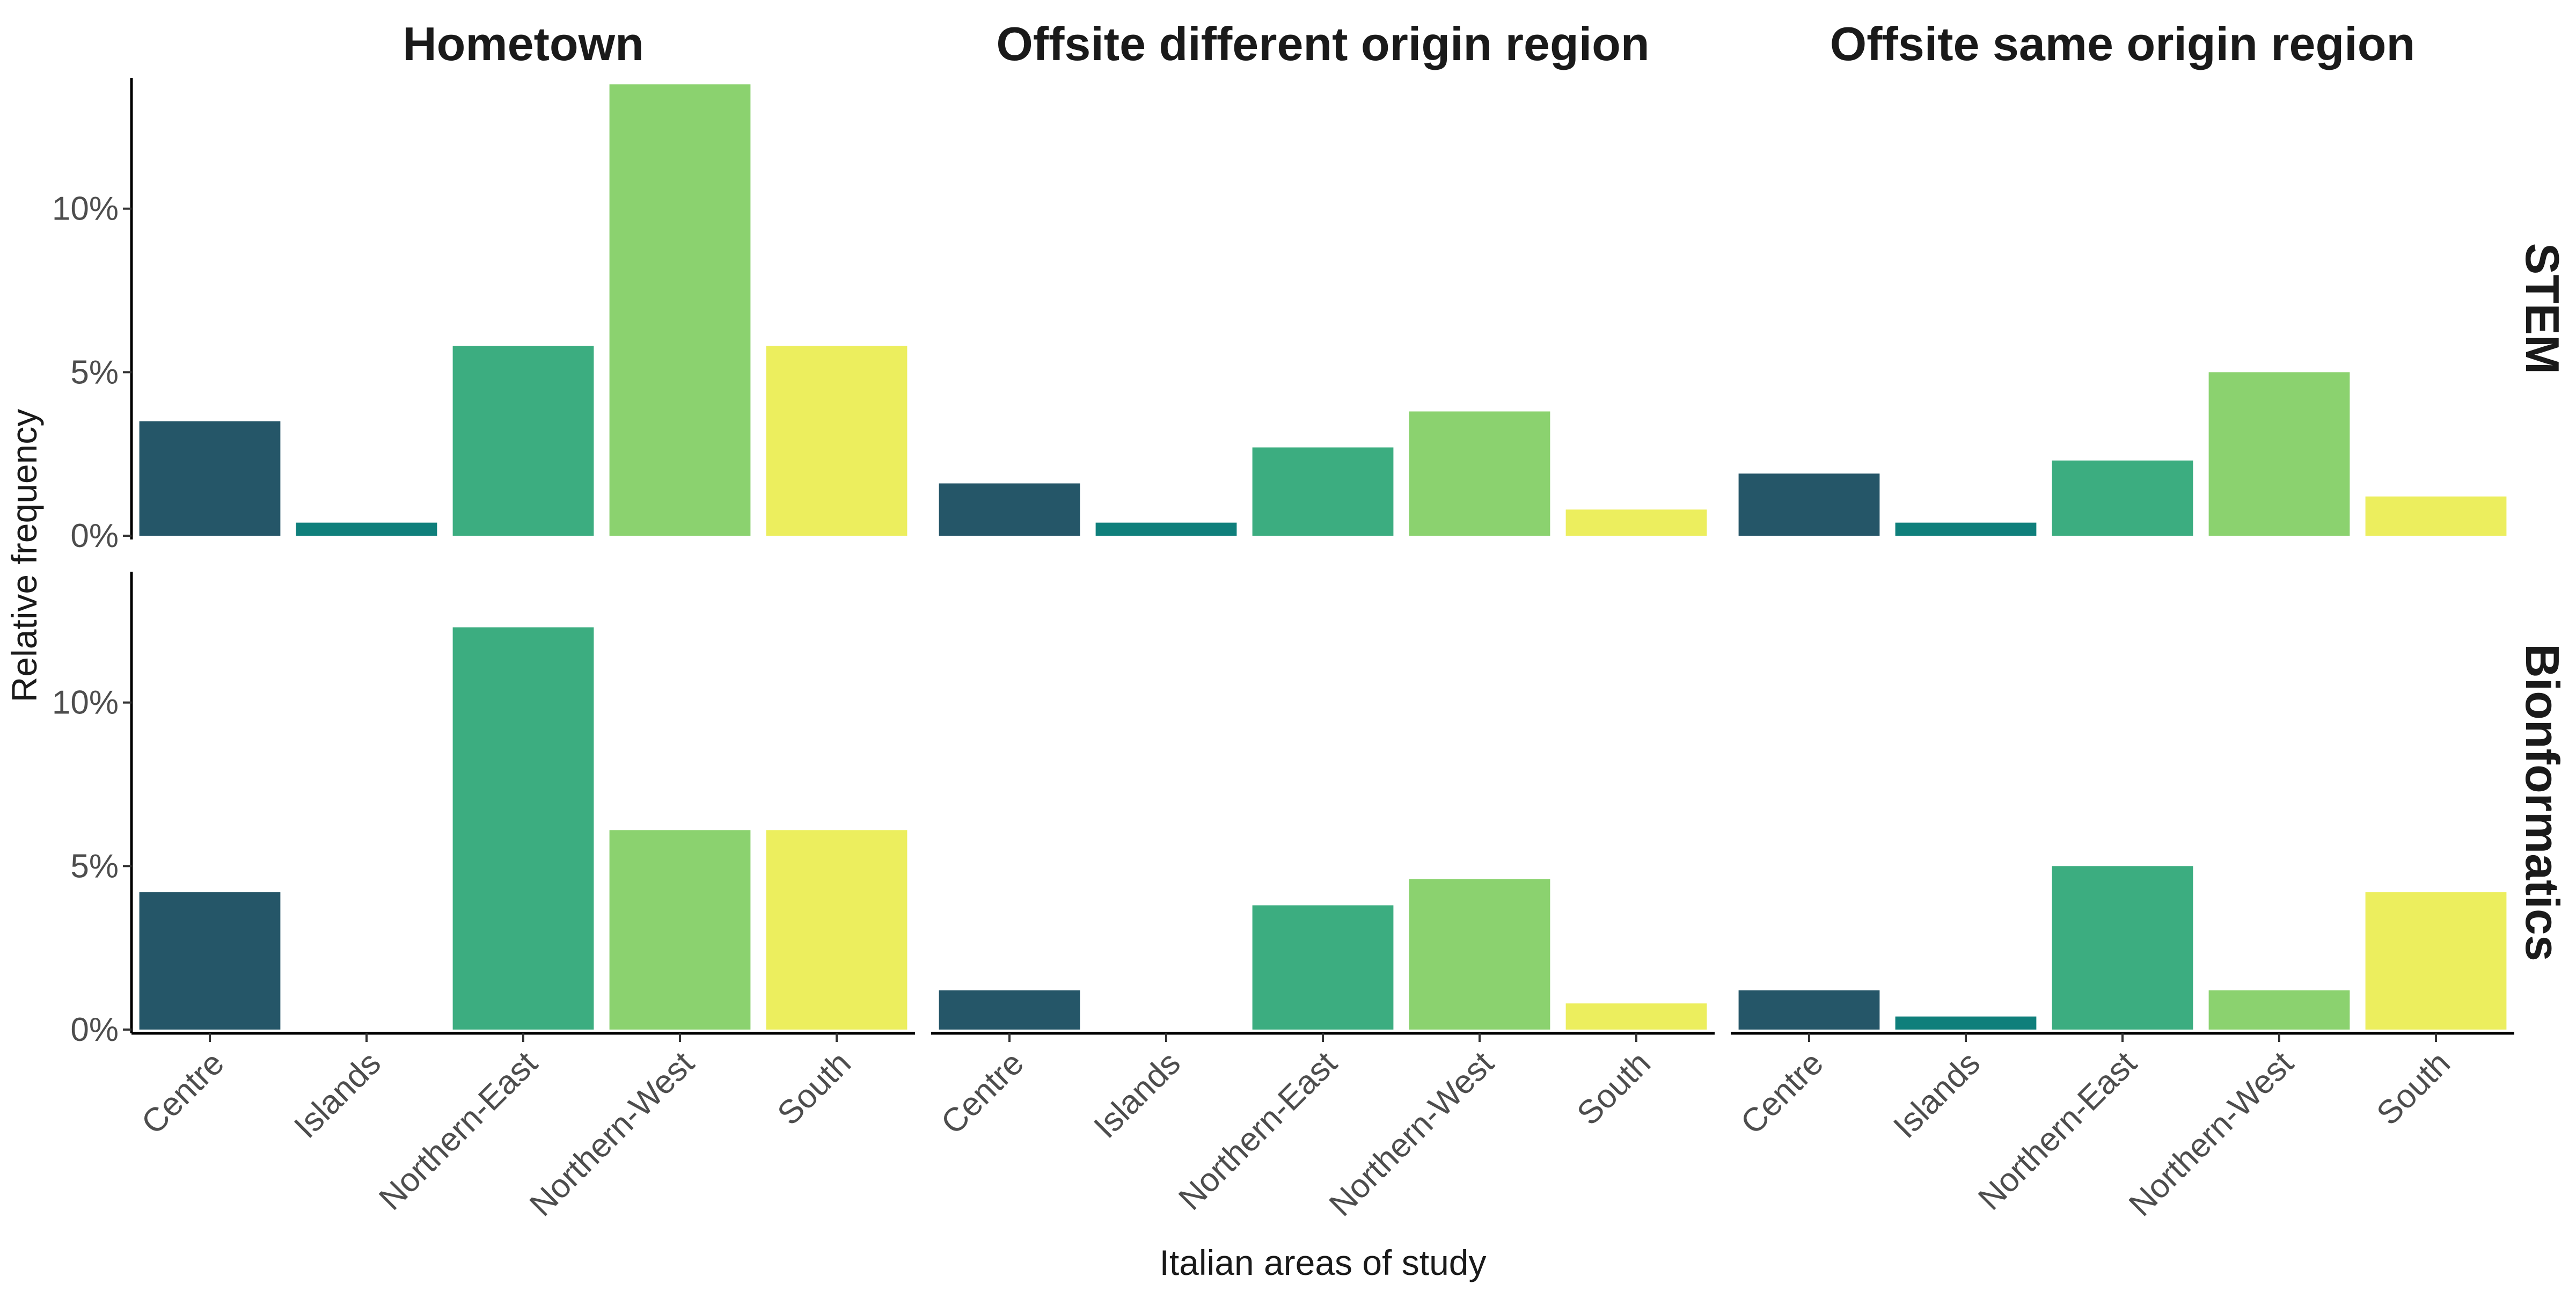  I want to click on bar-stem-hometown-islands, so click(366, 529).